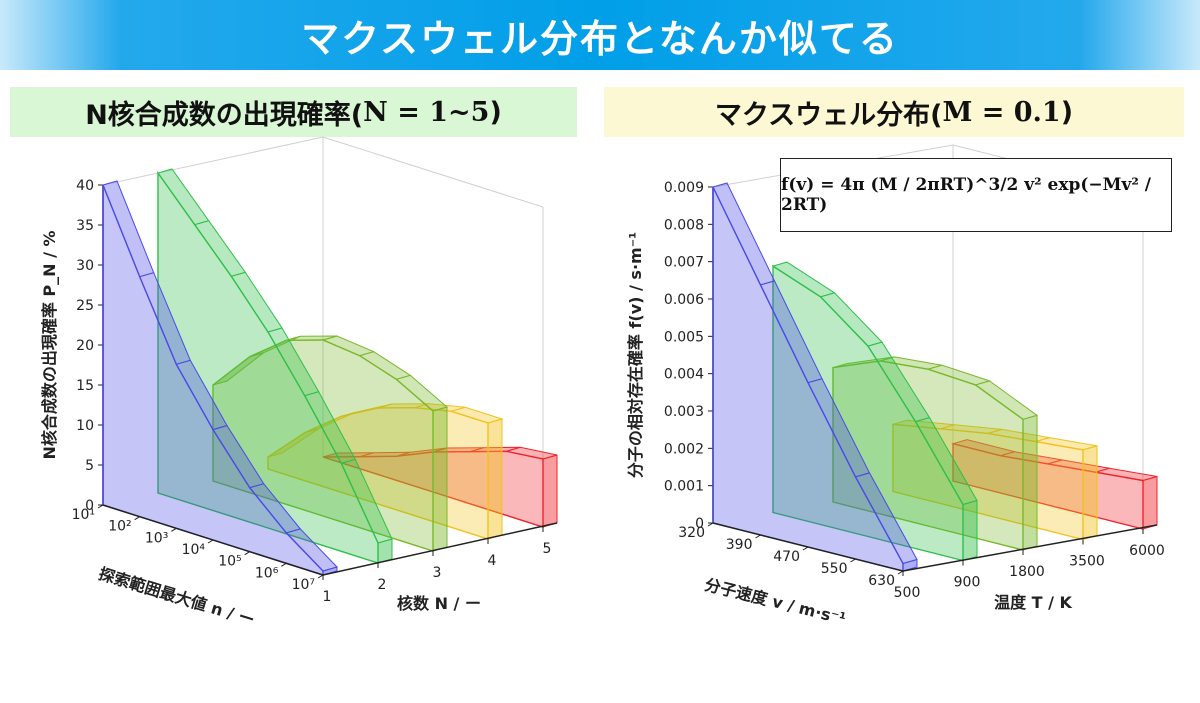 The height and width of the screenshot is (703, 1200). Describe the element at coordinates (967, 583) in the screenshot. I see `right-chart-z-tick-label: 900` at that location.